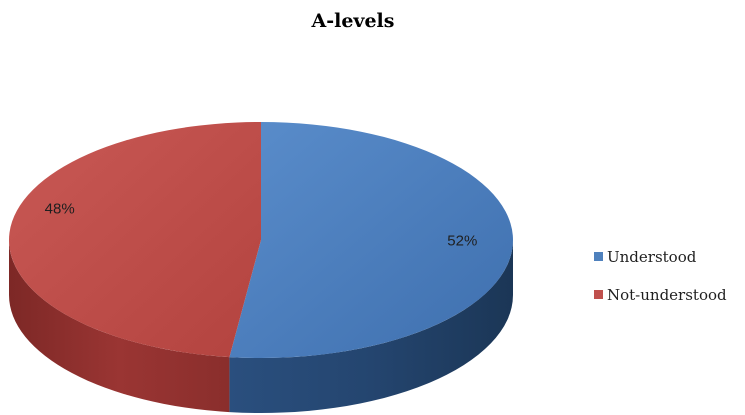 The height and width of the screenshot is (415, 745). Describe the element at coordinates (119, 326) in the screenshot. I see `pie-side-not-understood` at that location.